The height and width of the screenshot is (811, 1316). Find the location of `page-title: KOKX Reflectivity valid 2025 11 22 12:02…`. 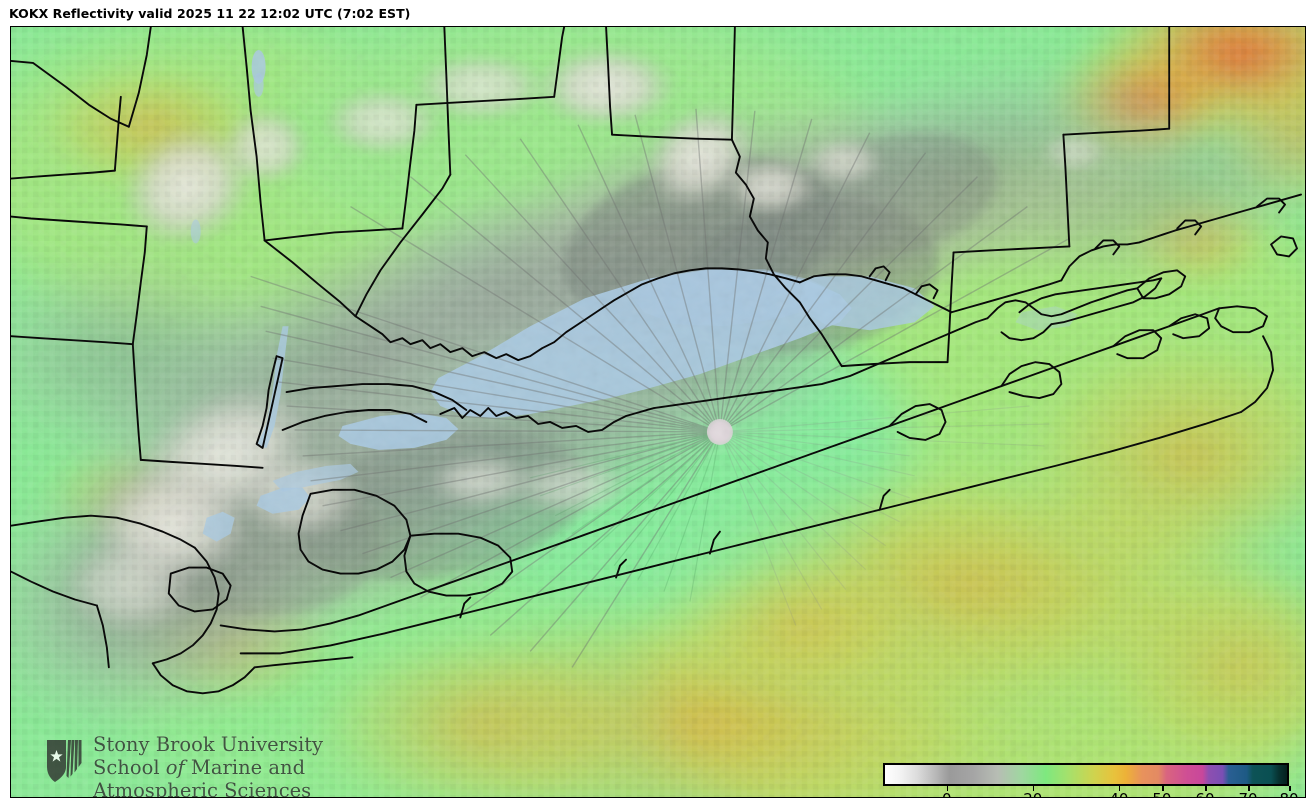

page-title: KOKX Reflectivity valid 2025 11 22 12:02… is located at coordinates (210, 13).